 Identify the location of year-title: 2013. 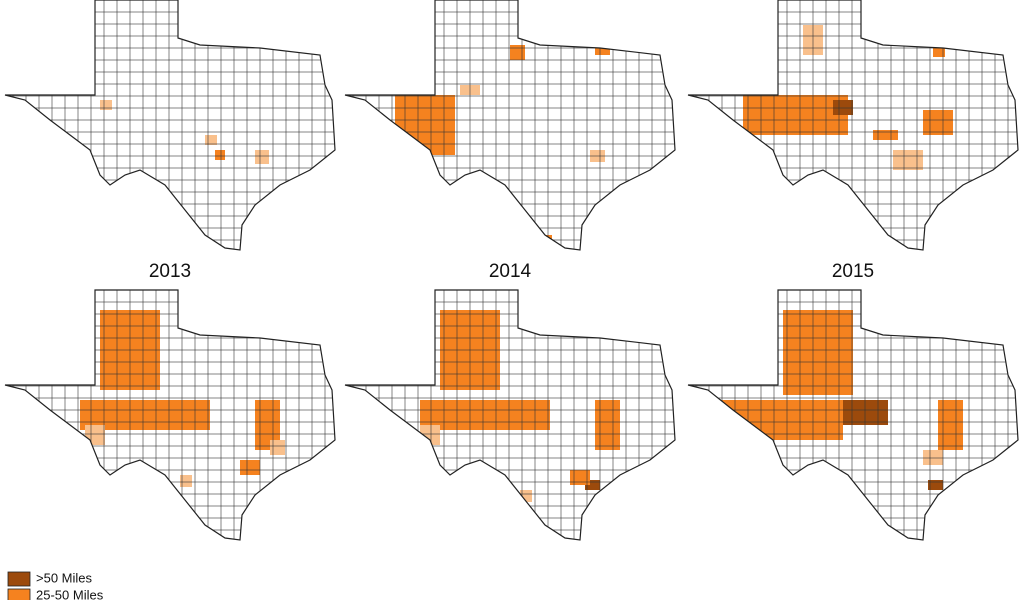
(170, 271).